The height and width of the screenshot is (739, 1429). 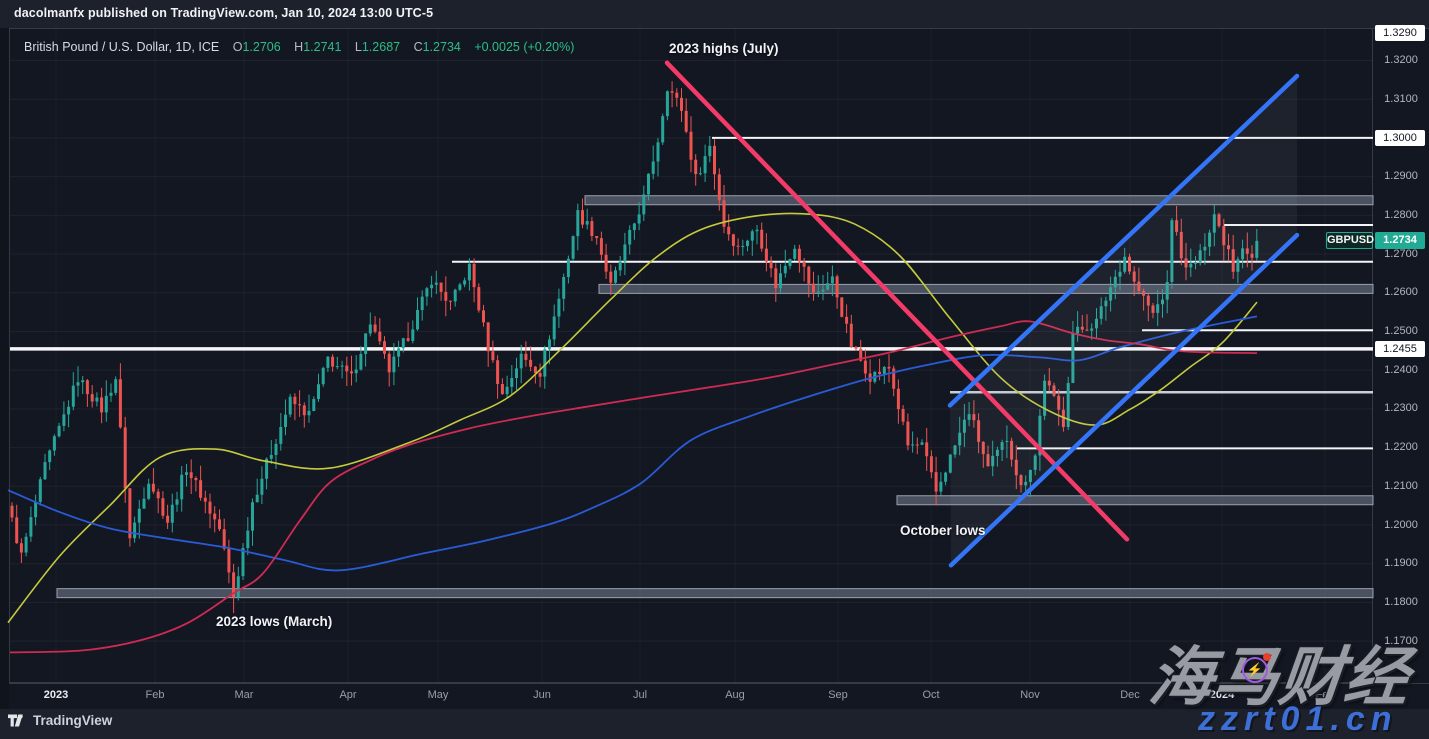 What do you see at coordinates (73, 720) in the screenshot?
I see `tradingview-wordmark: TradingView` at bounding box center [73, 720].